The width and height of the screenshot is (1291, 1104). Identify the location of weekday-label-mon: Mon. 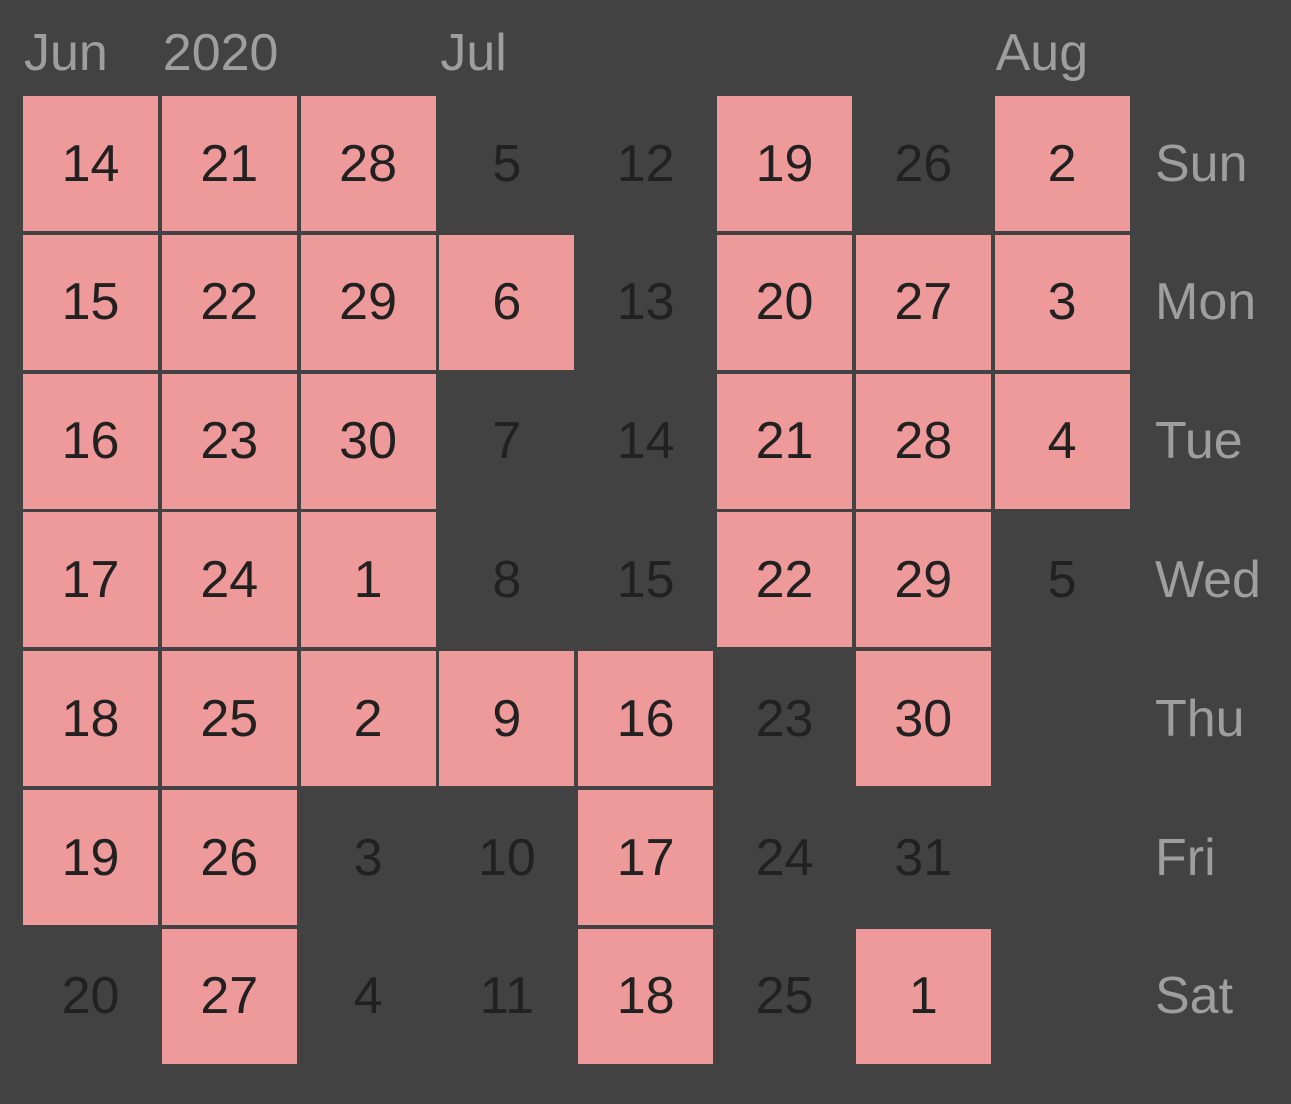
(1206, 302).